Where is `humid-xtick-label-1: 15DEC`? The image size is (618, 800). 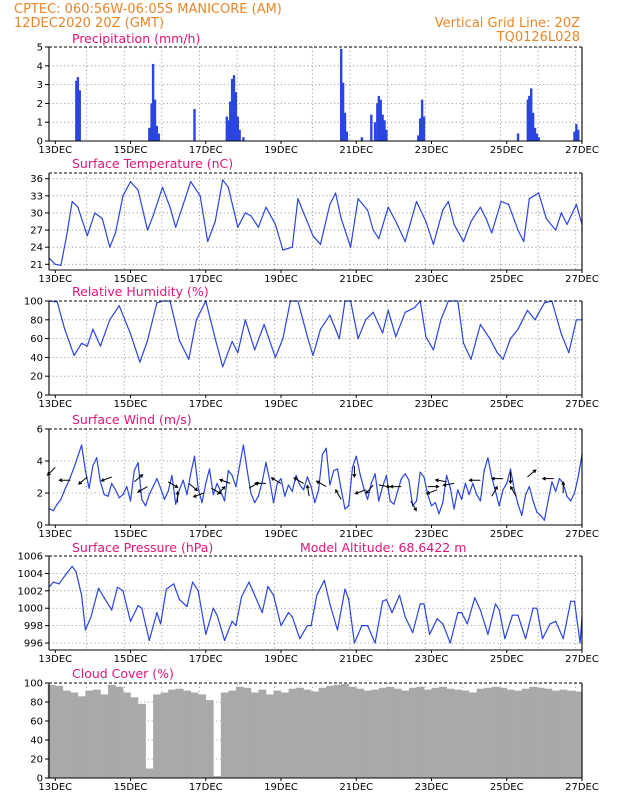
humid-xtick-label-1: 15DEC is located at coordinates (131, 404).